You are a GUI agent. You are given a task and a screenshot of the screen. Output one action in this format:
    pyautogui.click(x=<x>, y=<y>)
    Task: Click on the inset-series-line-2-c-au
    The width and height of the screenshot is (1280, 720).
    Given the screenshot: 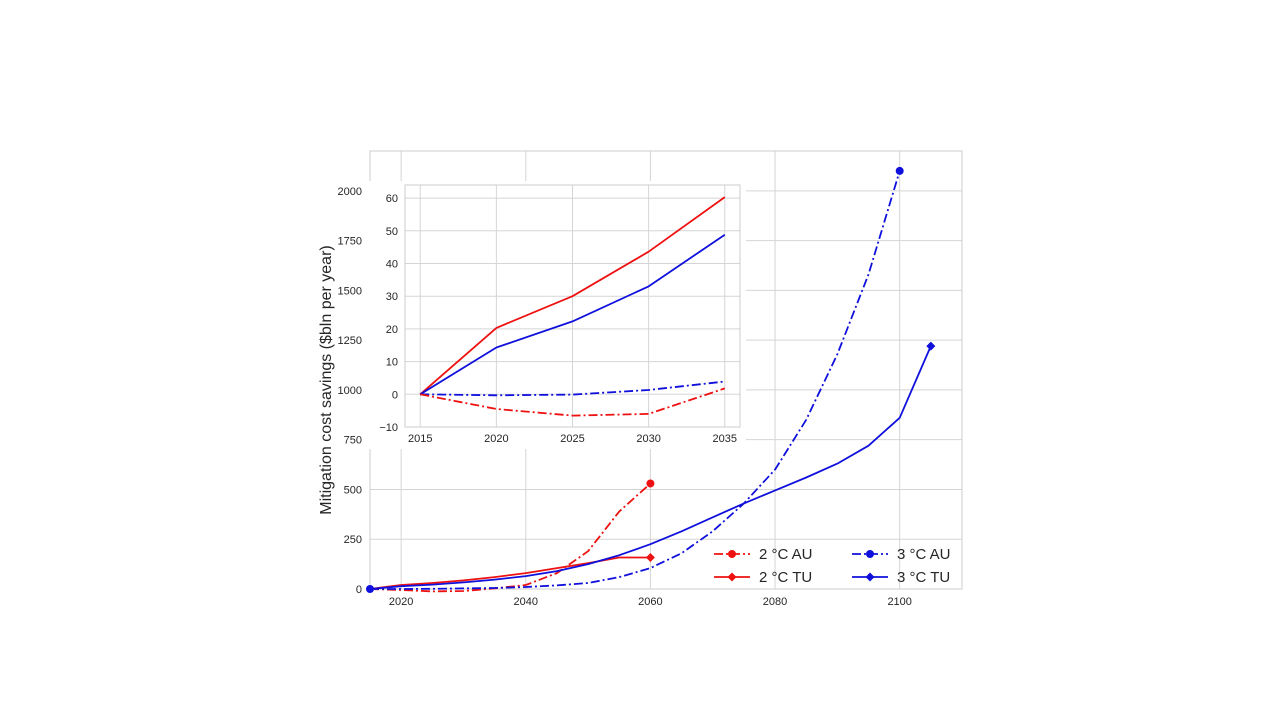 What is the action you would take?
    pyautogui.click(x=573, y=402)
    